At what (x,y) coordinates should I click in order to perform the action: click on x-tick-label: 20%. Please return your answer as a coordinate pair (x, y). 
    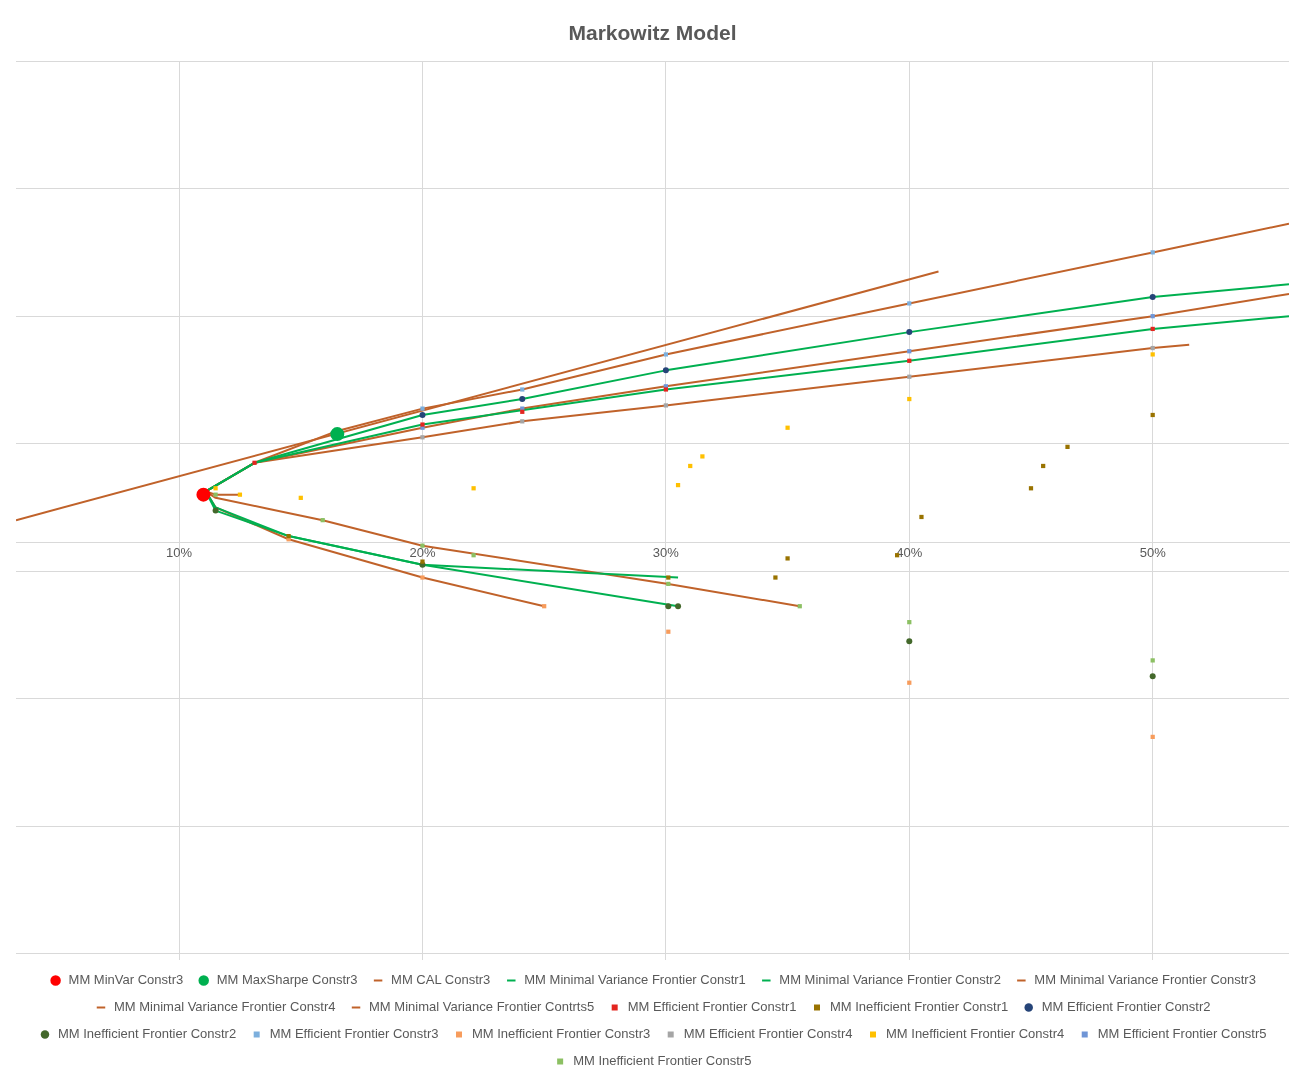
    Looking at the image, I should click on (422, 552).